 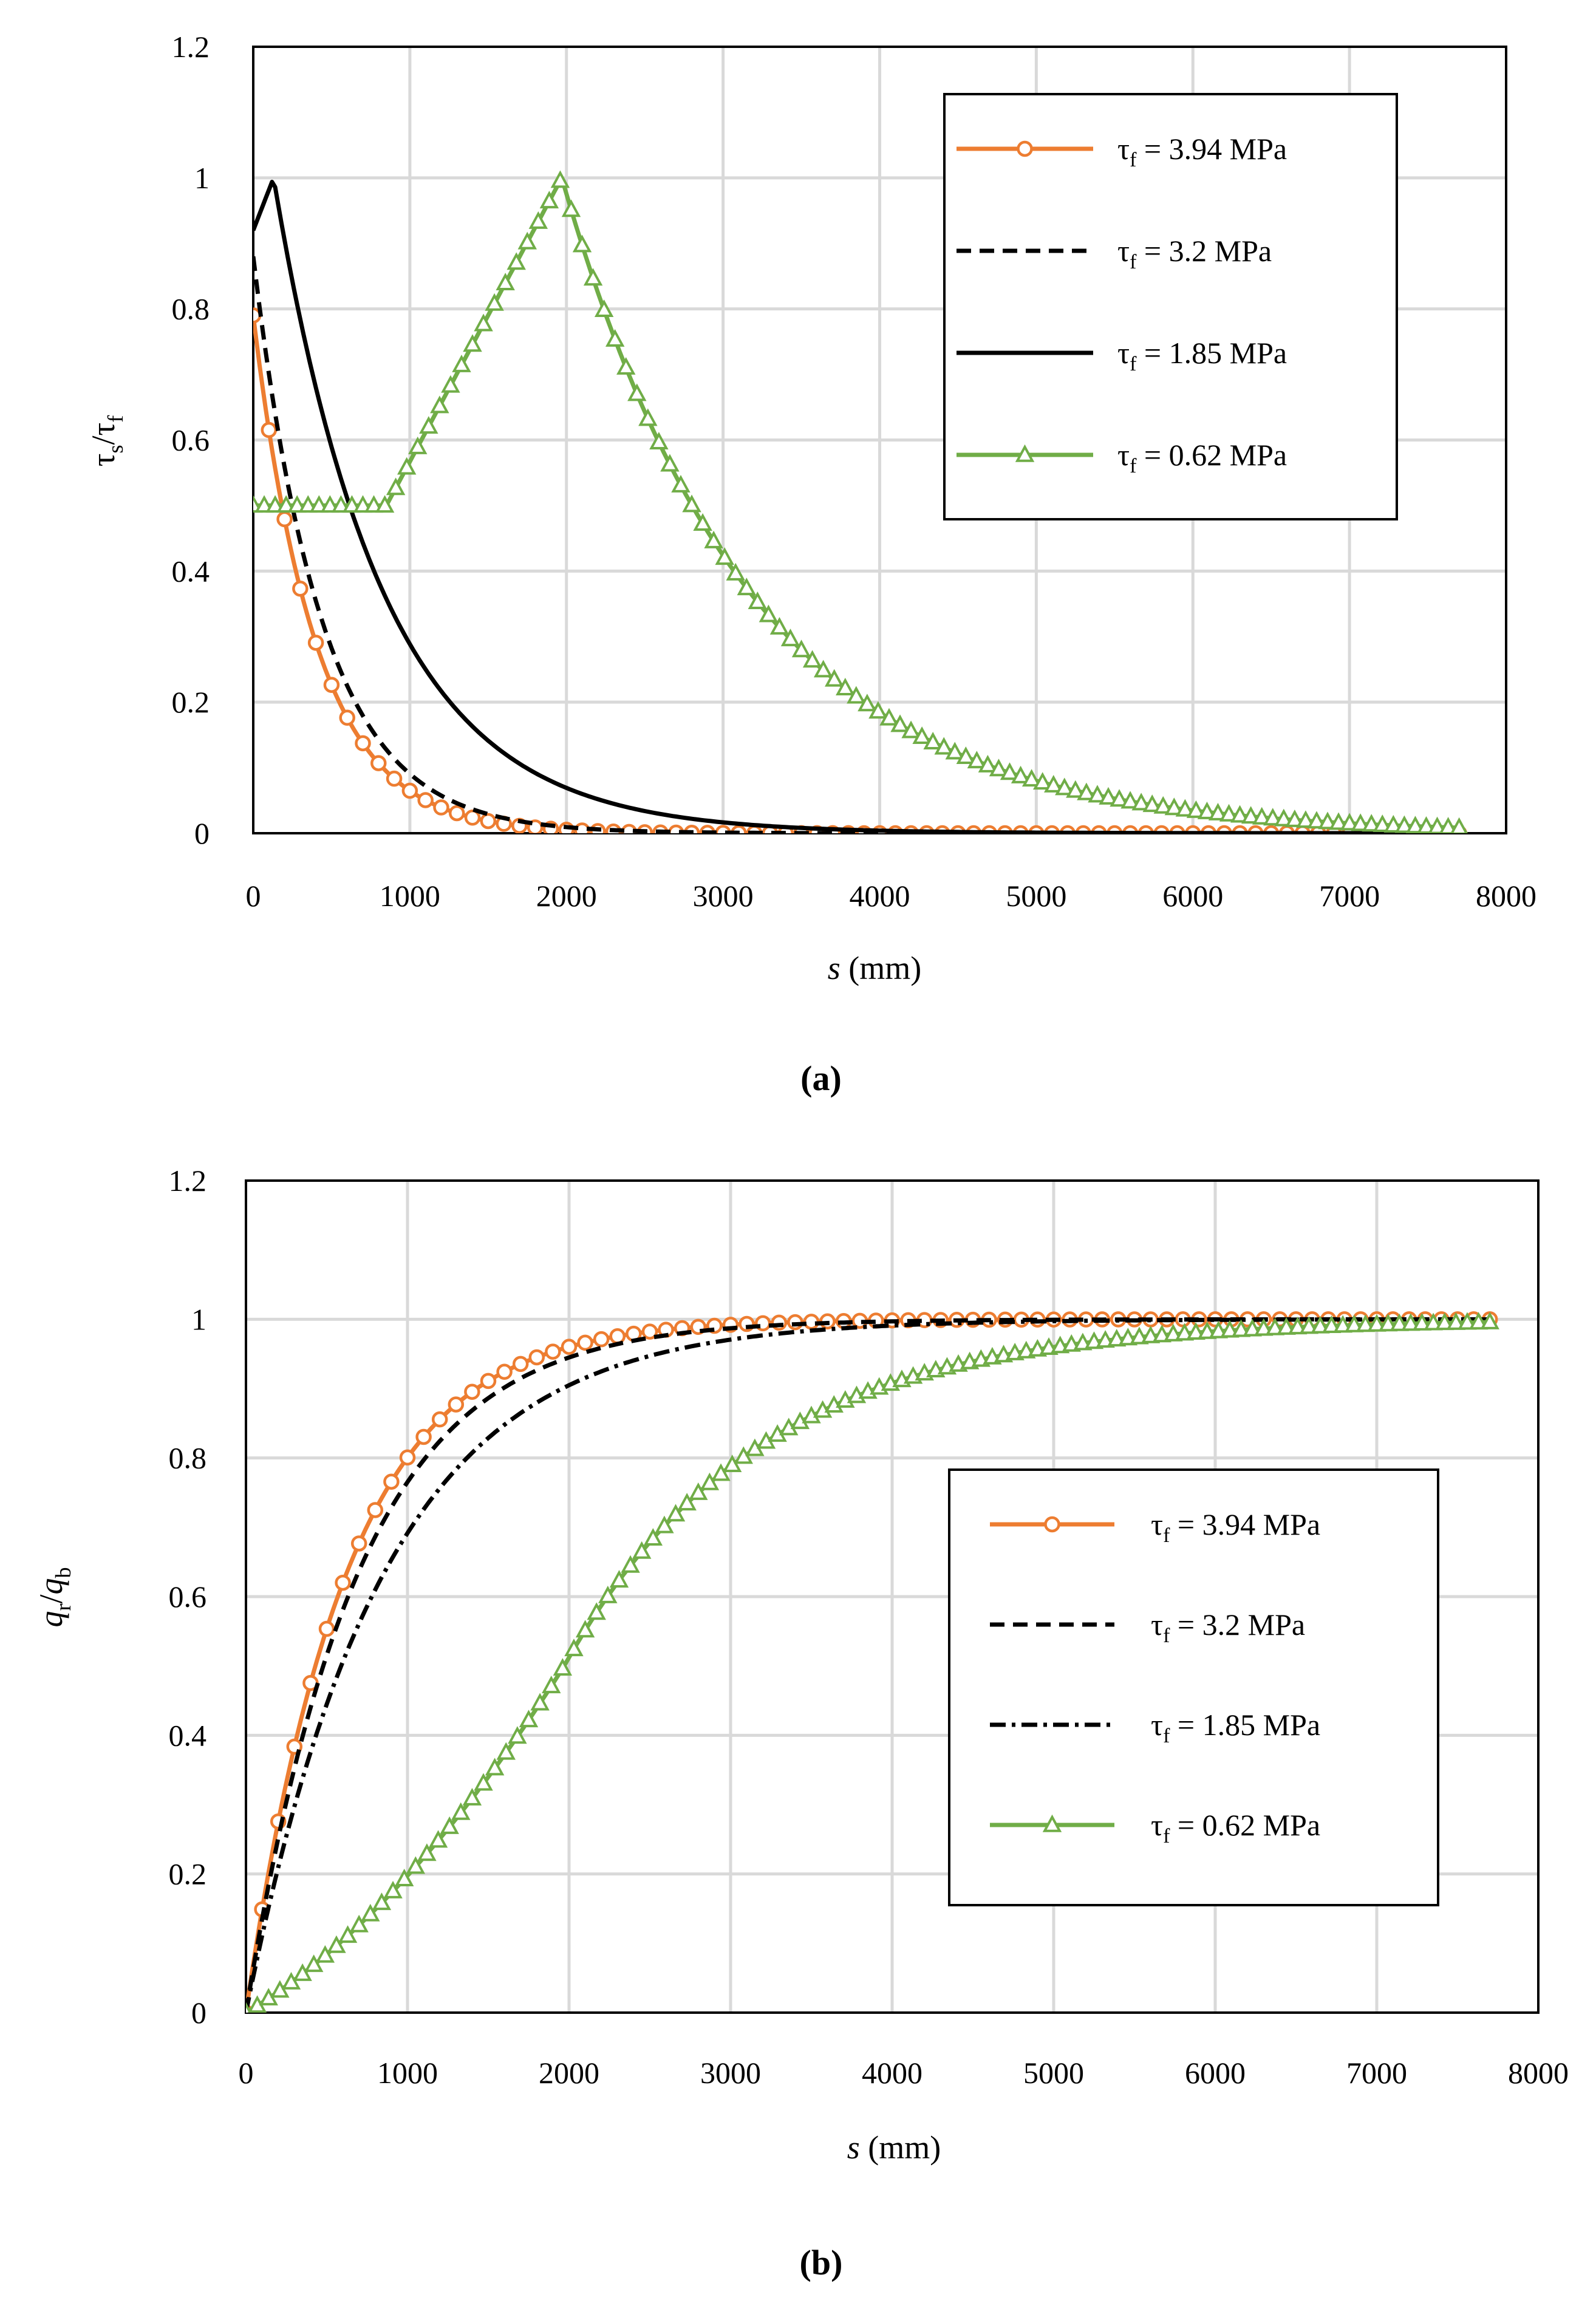 What do you see at coordinates (1192, 896) in the screenshot?
I see `x-tick-label: 6000` at bounding box center [1192, 896].